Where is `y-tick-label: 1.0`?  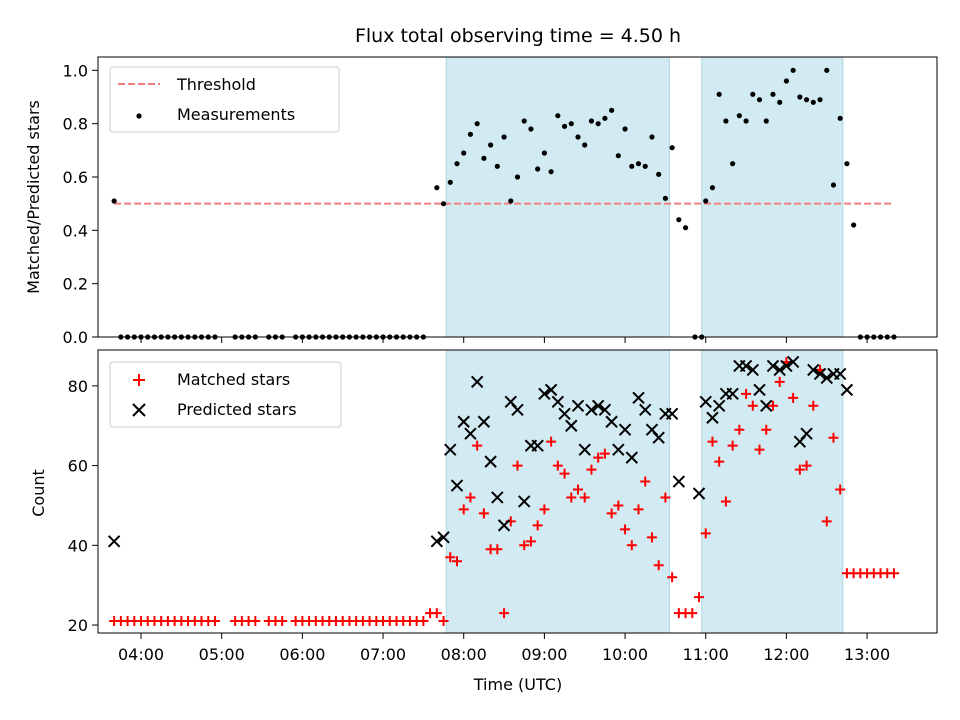
y-tick-label: 1.0 is located at coordinates (75, 70).